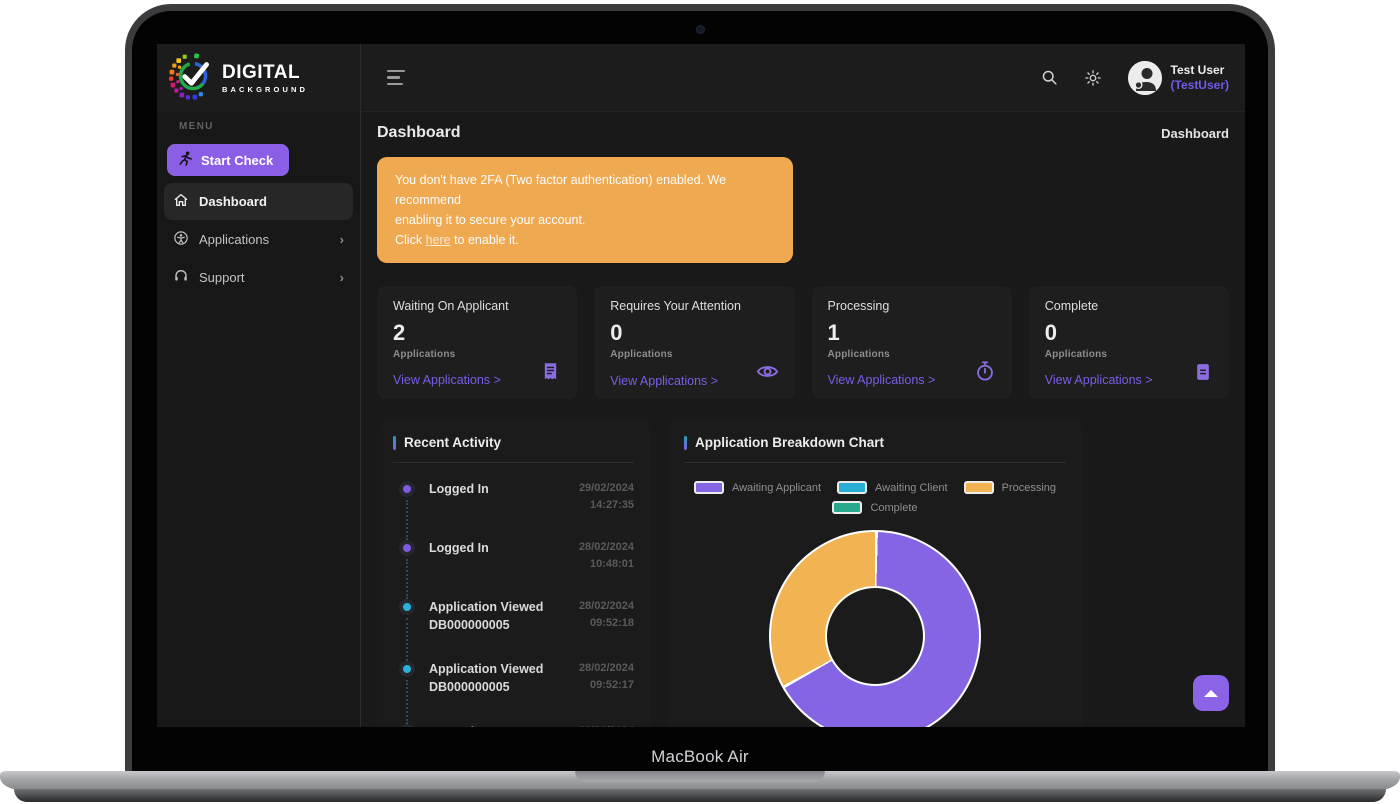  Describe the element at coordinates (222, 277) in the screenshot. I see `sidebar-item-label: Support` at that location.